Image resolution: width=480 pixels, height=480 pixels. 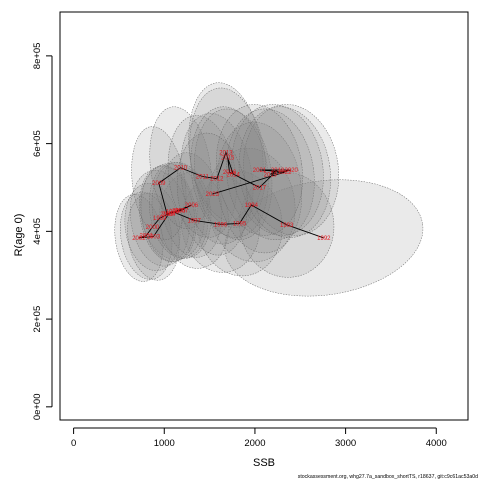 What do you see at coordinates (217, 180) in the screenshot?
I see `year-label-2012: 2012` at bounding box center [217, 180].